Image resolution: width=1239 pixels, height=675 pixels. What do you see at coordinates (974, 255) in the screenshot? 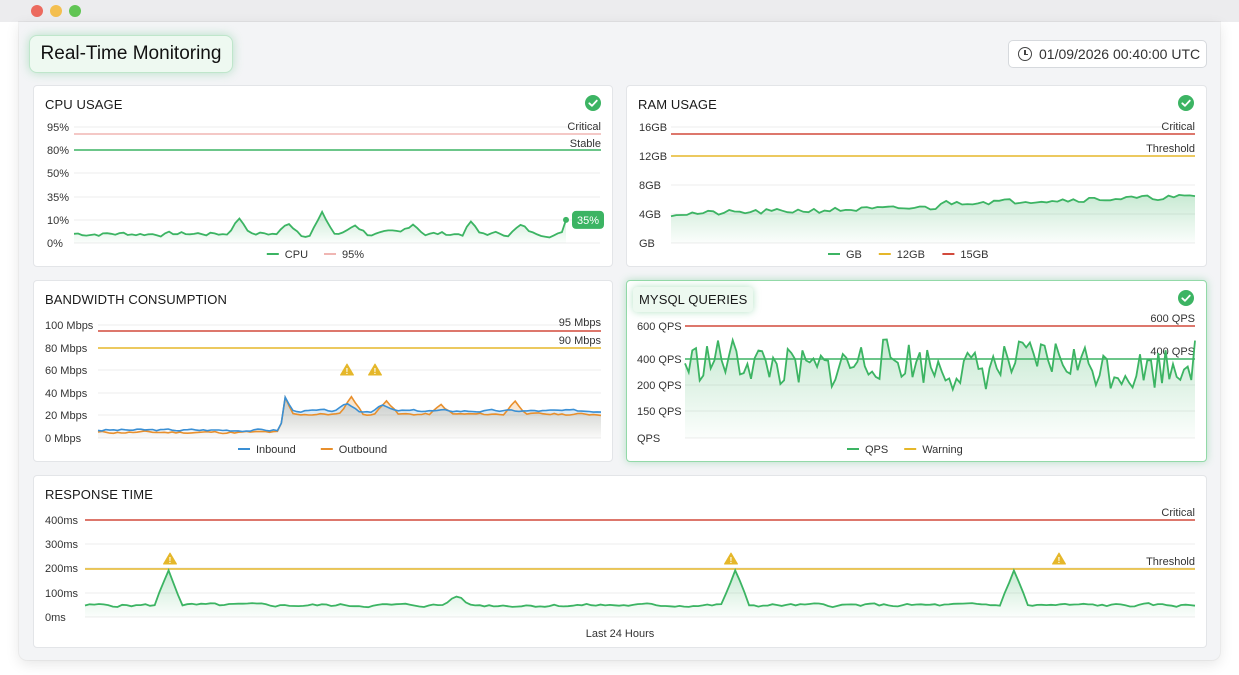
I see `legend-item: 15GB` at bounding box center [974, 255].